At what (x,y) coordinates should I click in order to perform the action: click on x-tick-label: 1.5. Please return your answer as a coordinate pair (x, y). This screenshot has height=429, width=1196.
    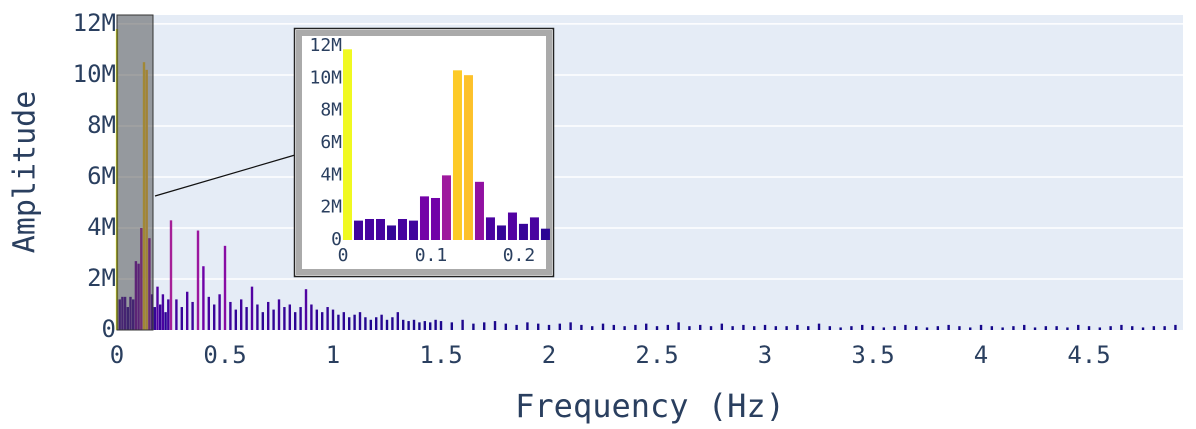
    Looking at the image, I should click on (440, 355).